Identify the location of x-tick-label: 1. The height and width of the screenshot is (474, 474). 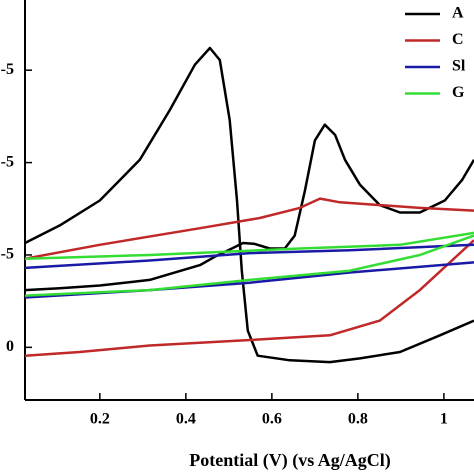
(444, 419).